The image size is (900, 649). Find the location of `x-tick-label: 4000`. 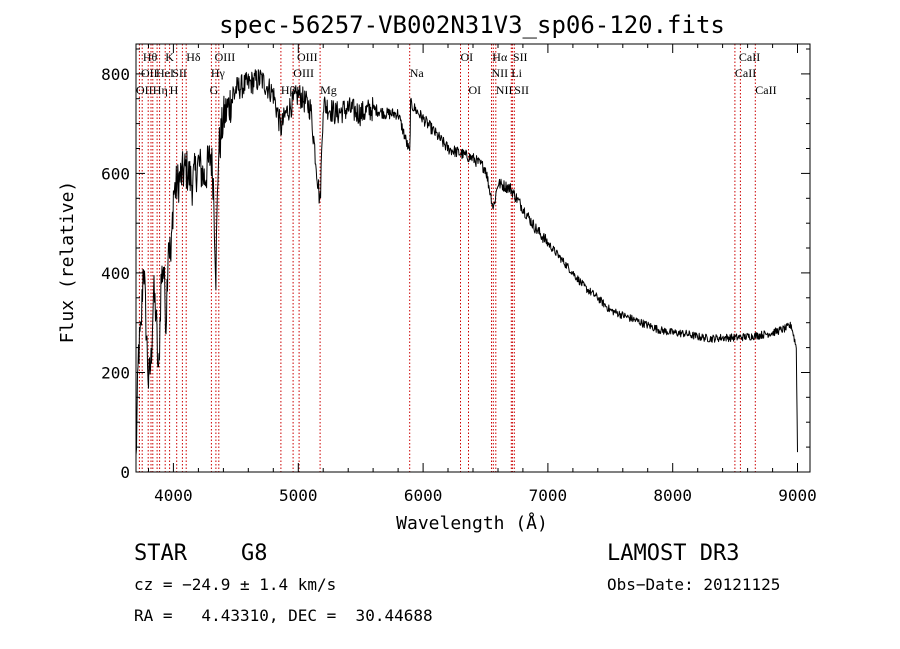

x-tick-label: 4000 is located at coordinates (173, 495).